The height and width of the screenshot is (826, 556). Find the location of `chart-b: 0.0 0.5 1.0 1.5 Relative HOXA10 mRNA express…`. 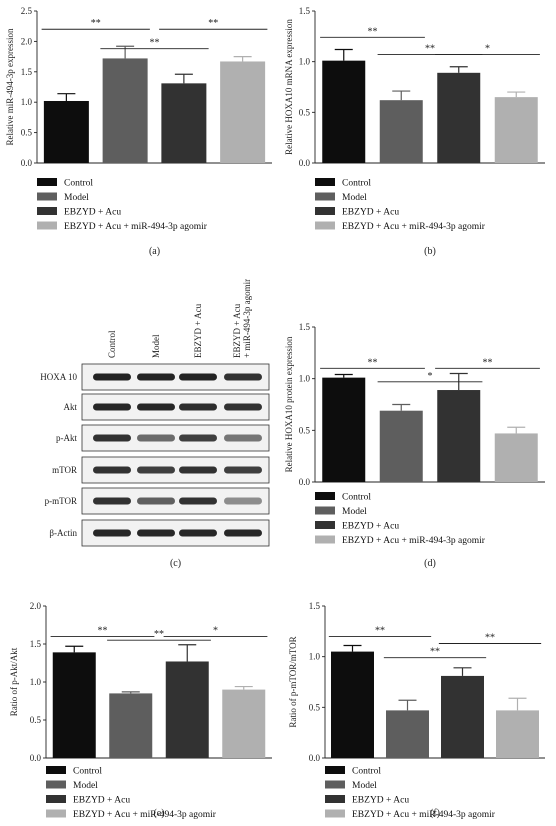

chart-b: 0.0 0.5 1.0 1.5 Relative HOXA10 mRNA express… is located at coordinates (414, 131).